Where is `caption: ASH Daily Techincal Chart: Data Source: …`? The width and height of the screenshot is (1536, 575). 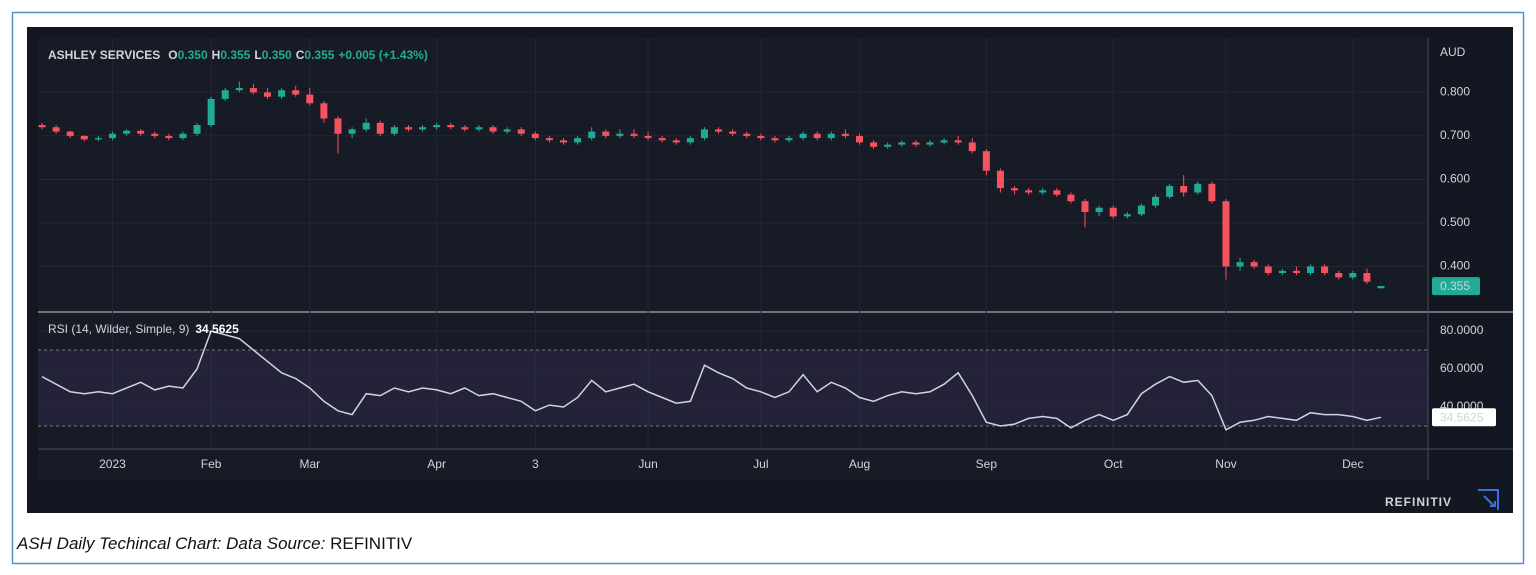
caption: ASH Daily Techincal Chart: Data Source: … is located at coordinates (214, 543).